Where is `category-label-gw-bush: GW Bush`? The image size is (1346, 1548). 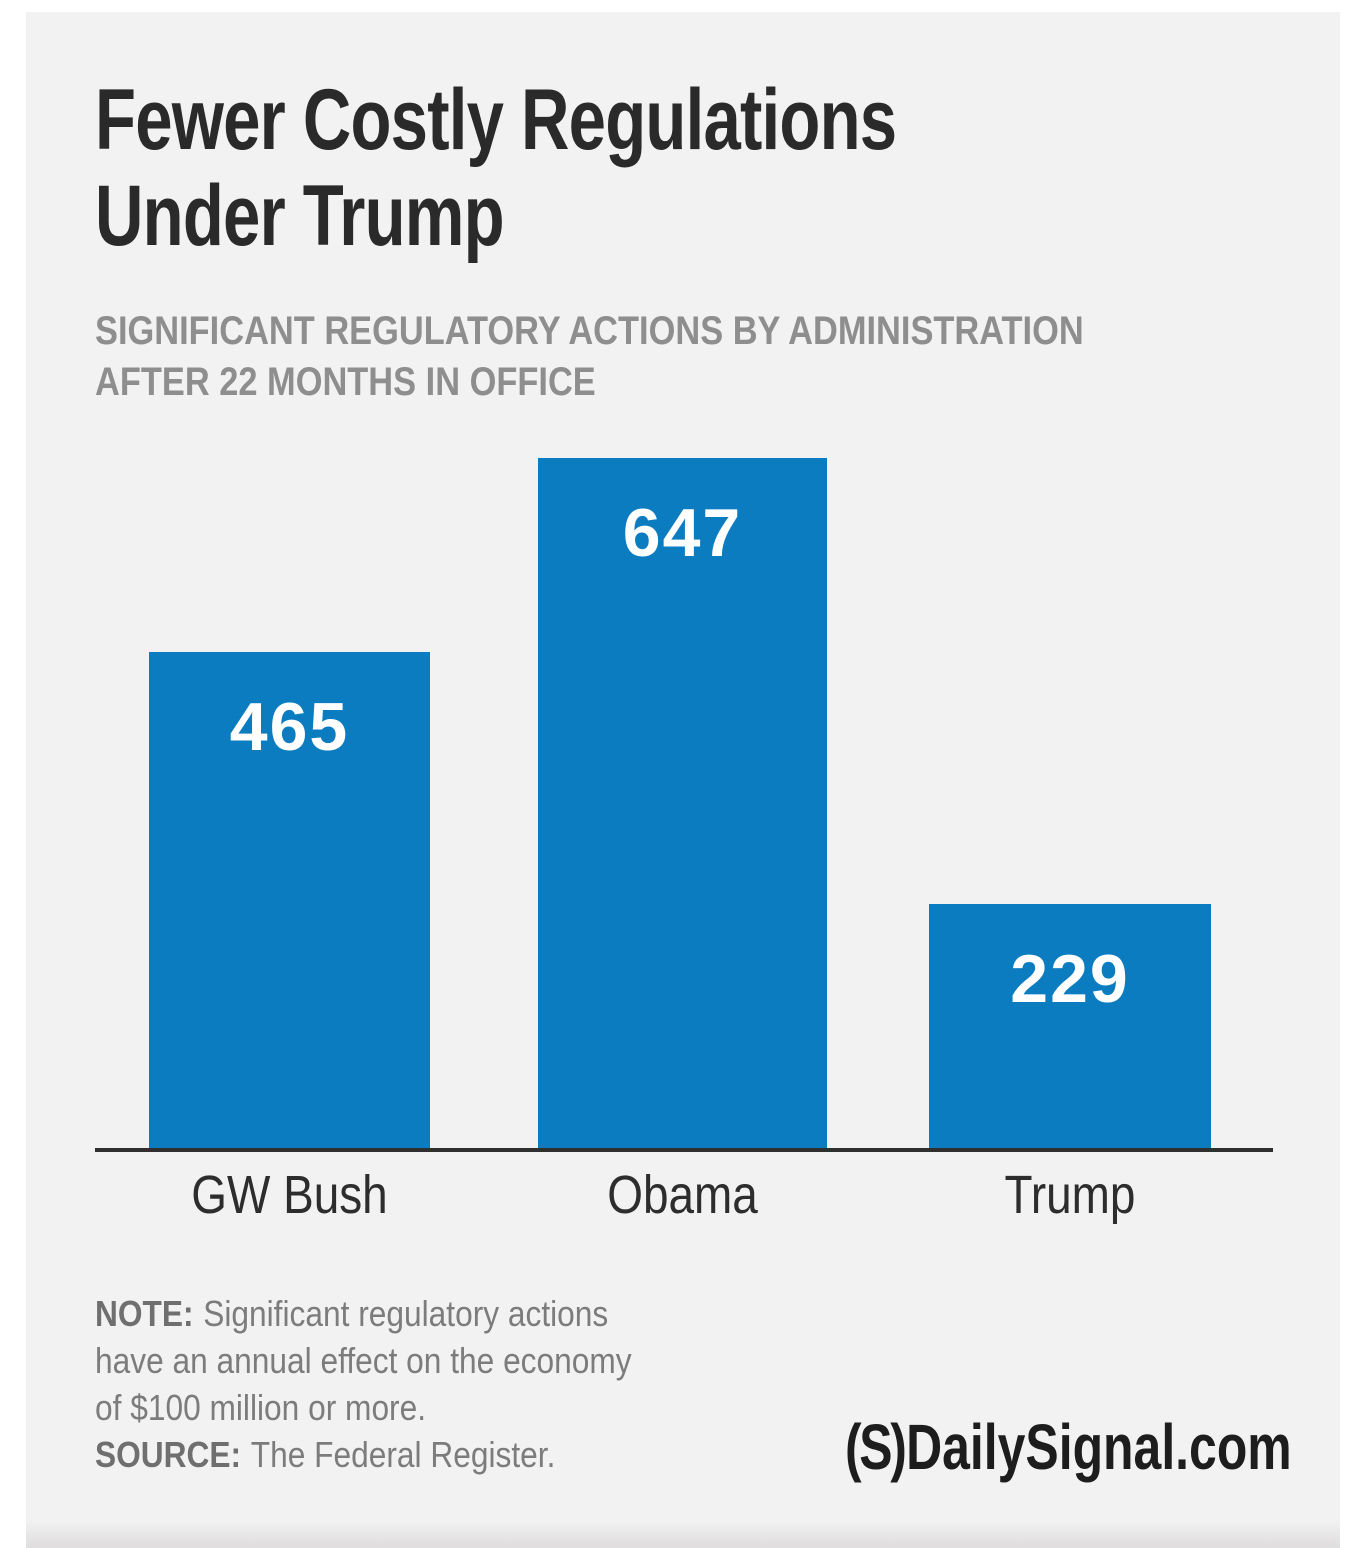
category-label-gw-bush: GW Bush is located at coordinates (289, 1195).